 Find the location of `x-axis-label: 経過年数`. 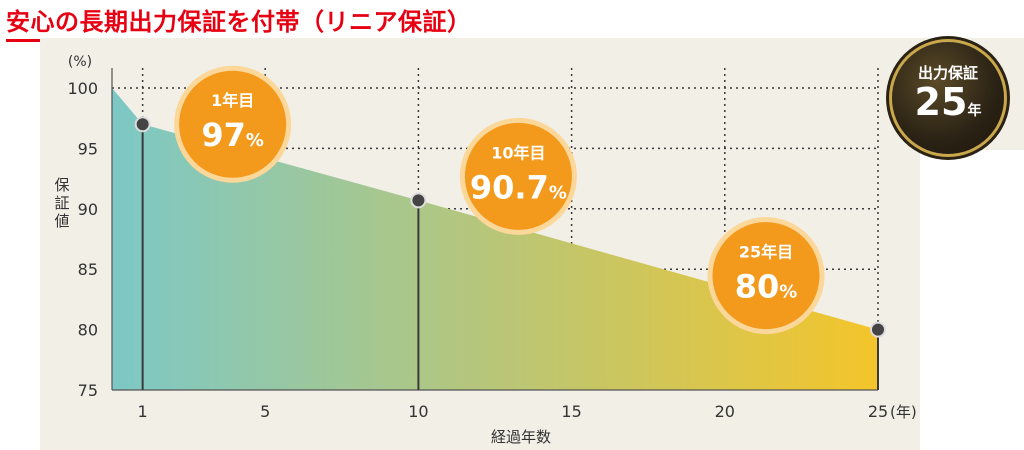

x-axis-label: 経過年数 is located at coordinates (521, 437).